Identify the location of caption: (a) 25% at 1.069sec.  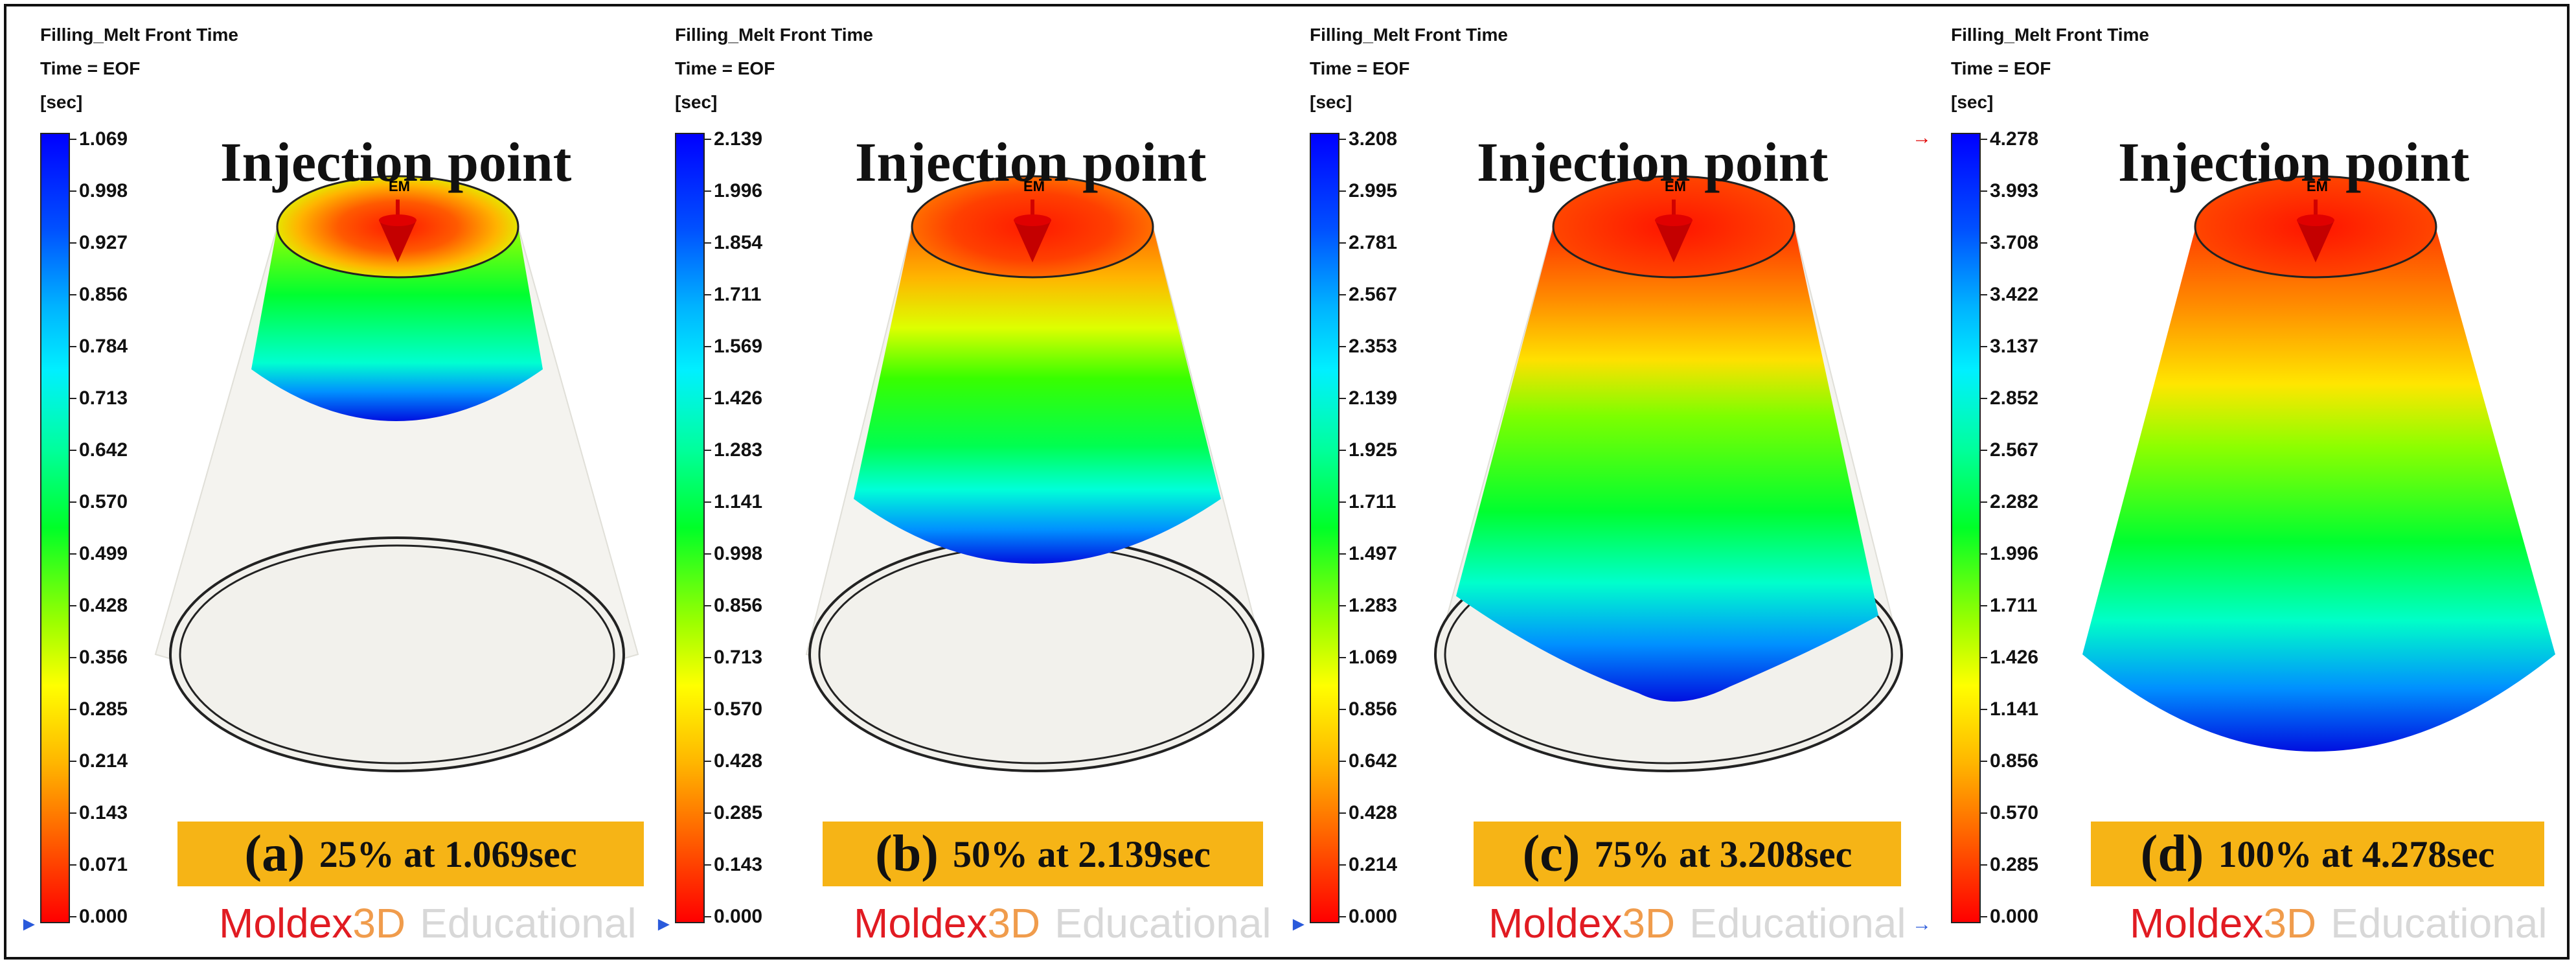
(411, 854).